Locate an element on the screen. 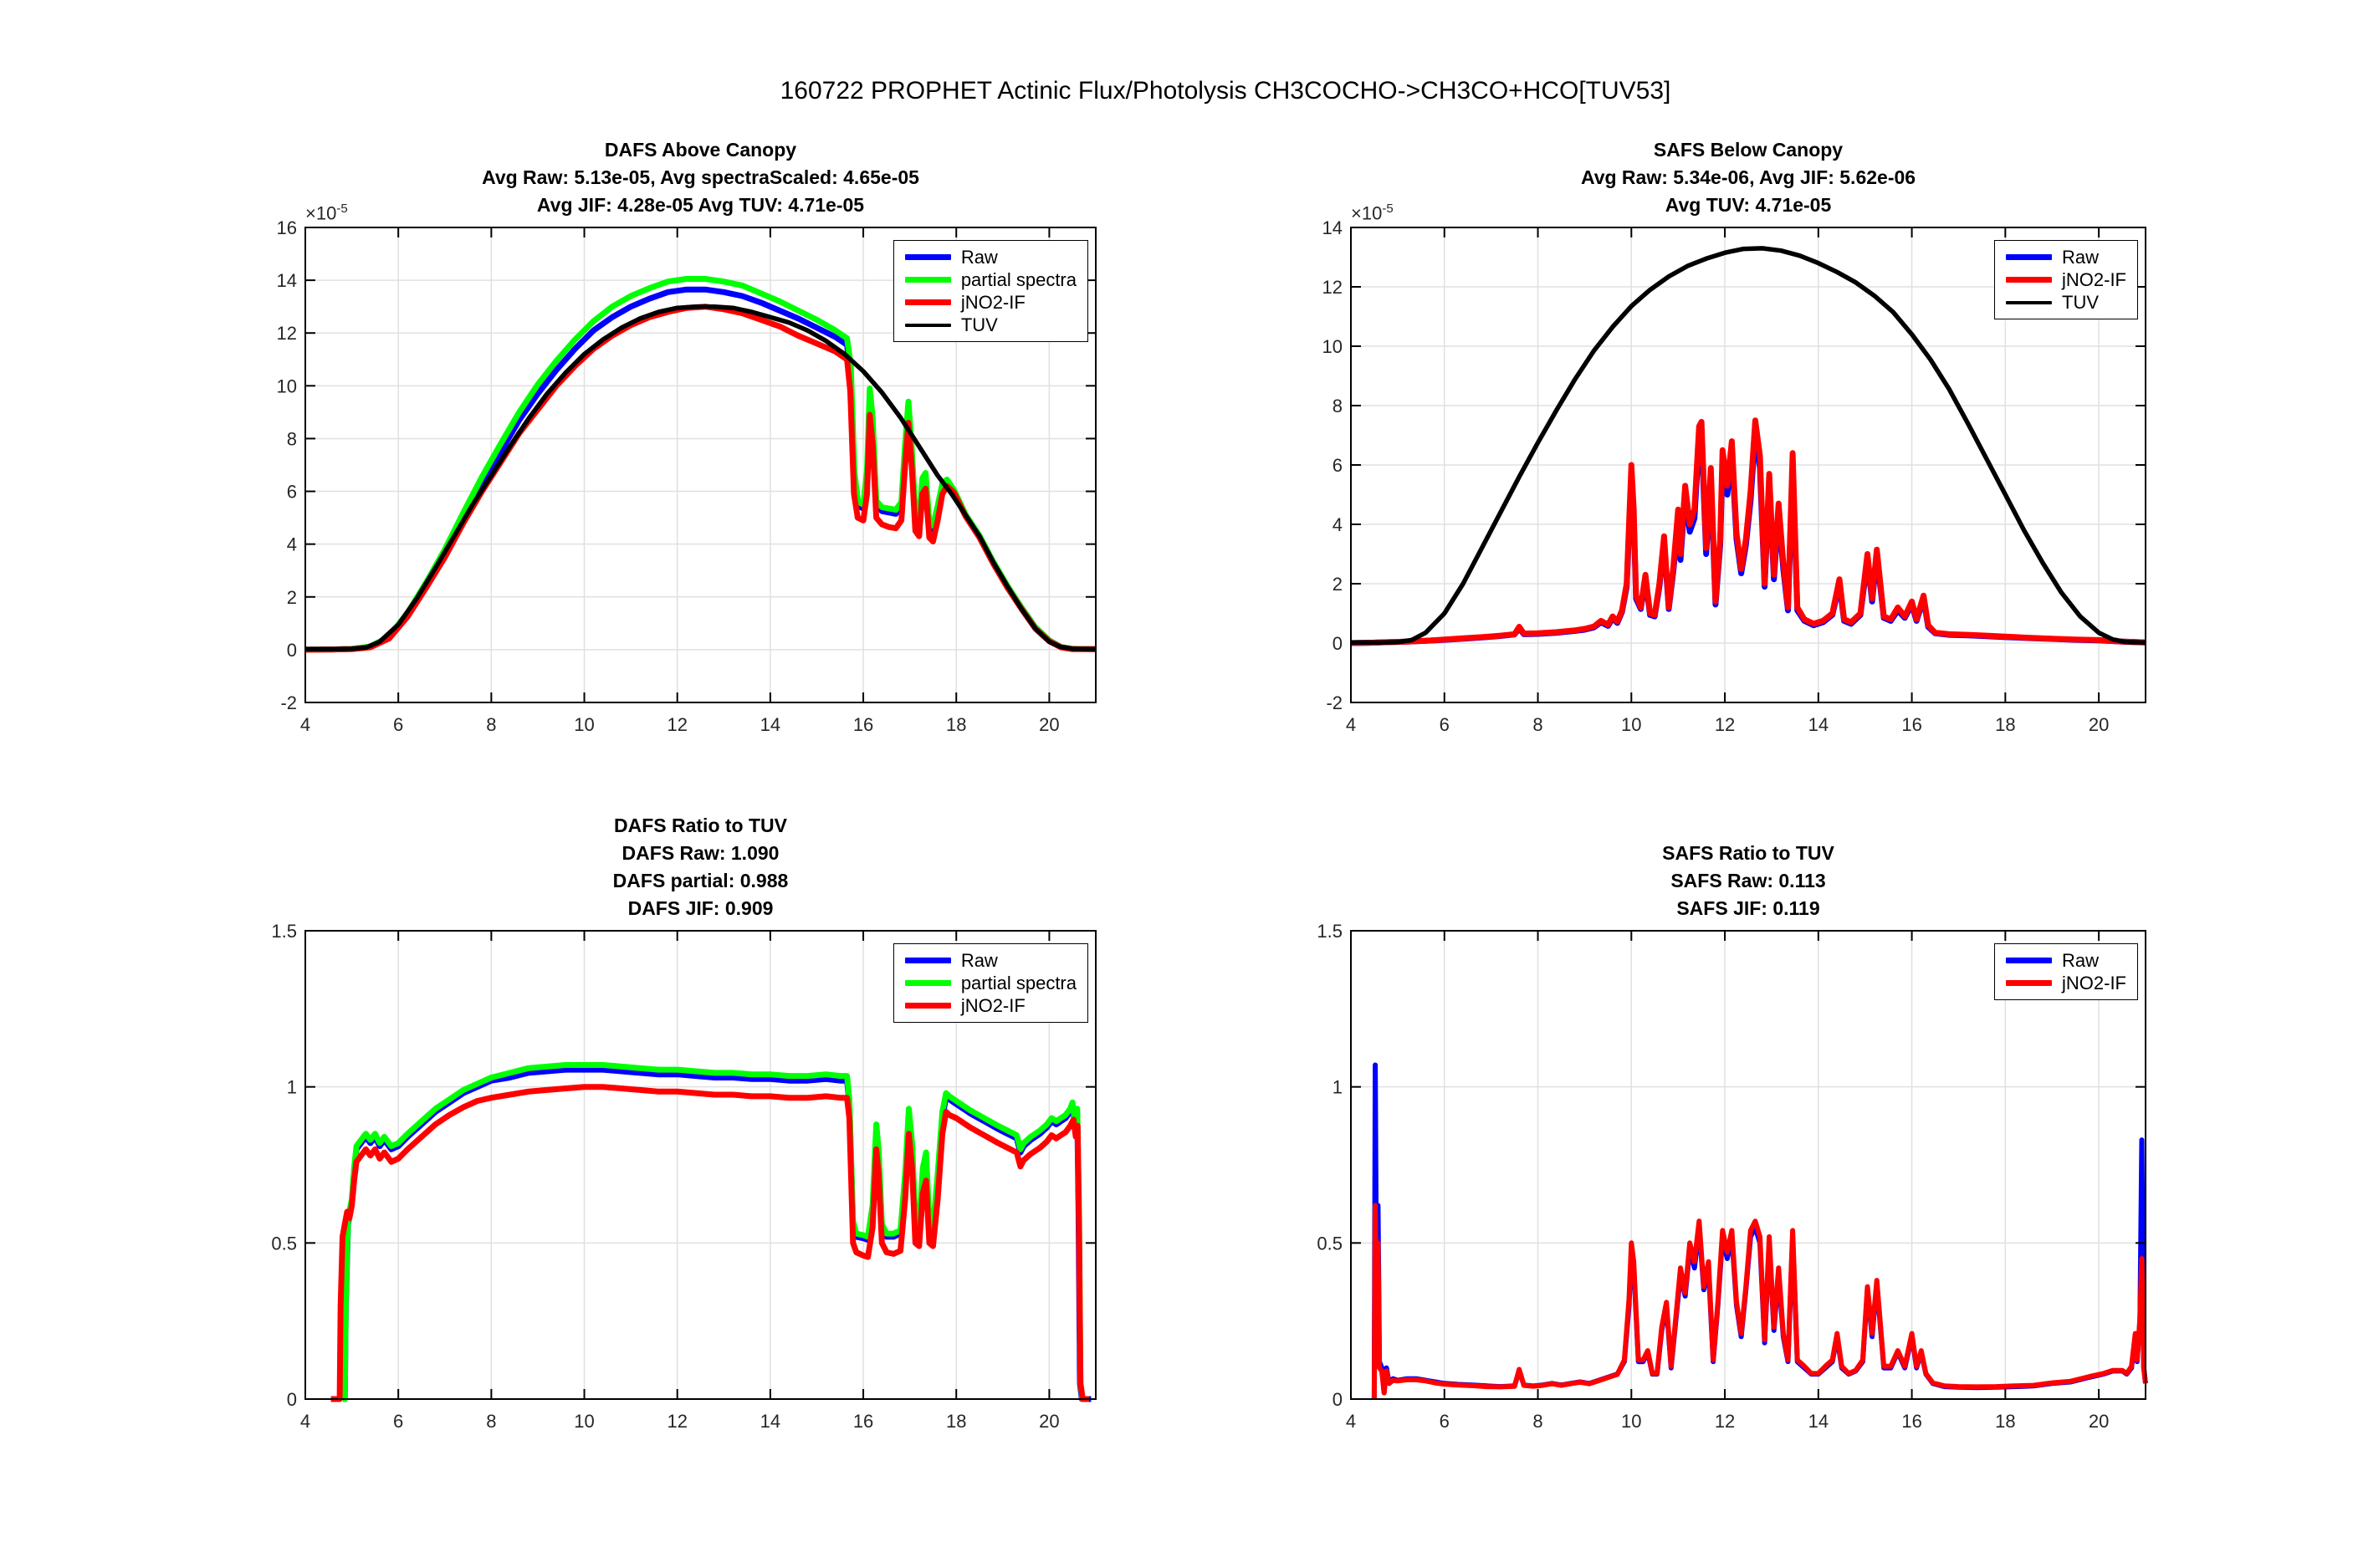 This screenshot has height=1568, width=2353. legend-item-partial-spectra: partial spectra is located at coordinates (990, 983).